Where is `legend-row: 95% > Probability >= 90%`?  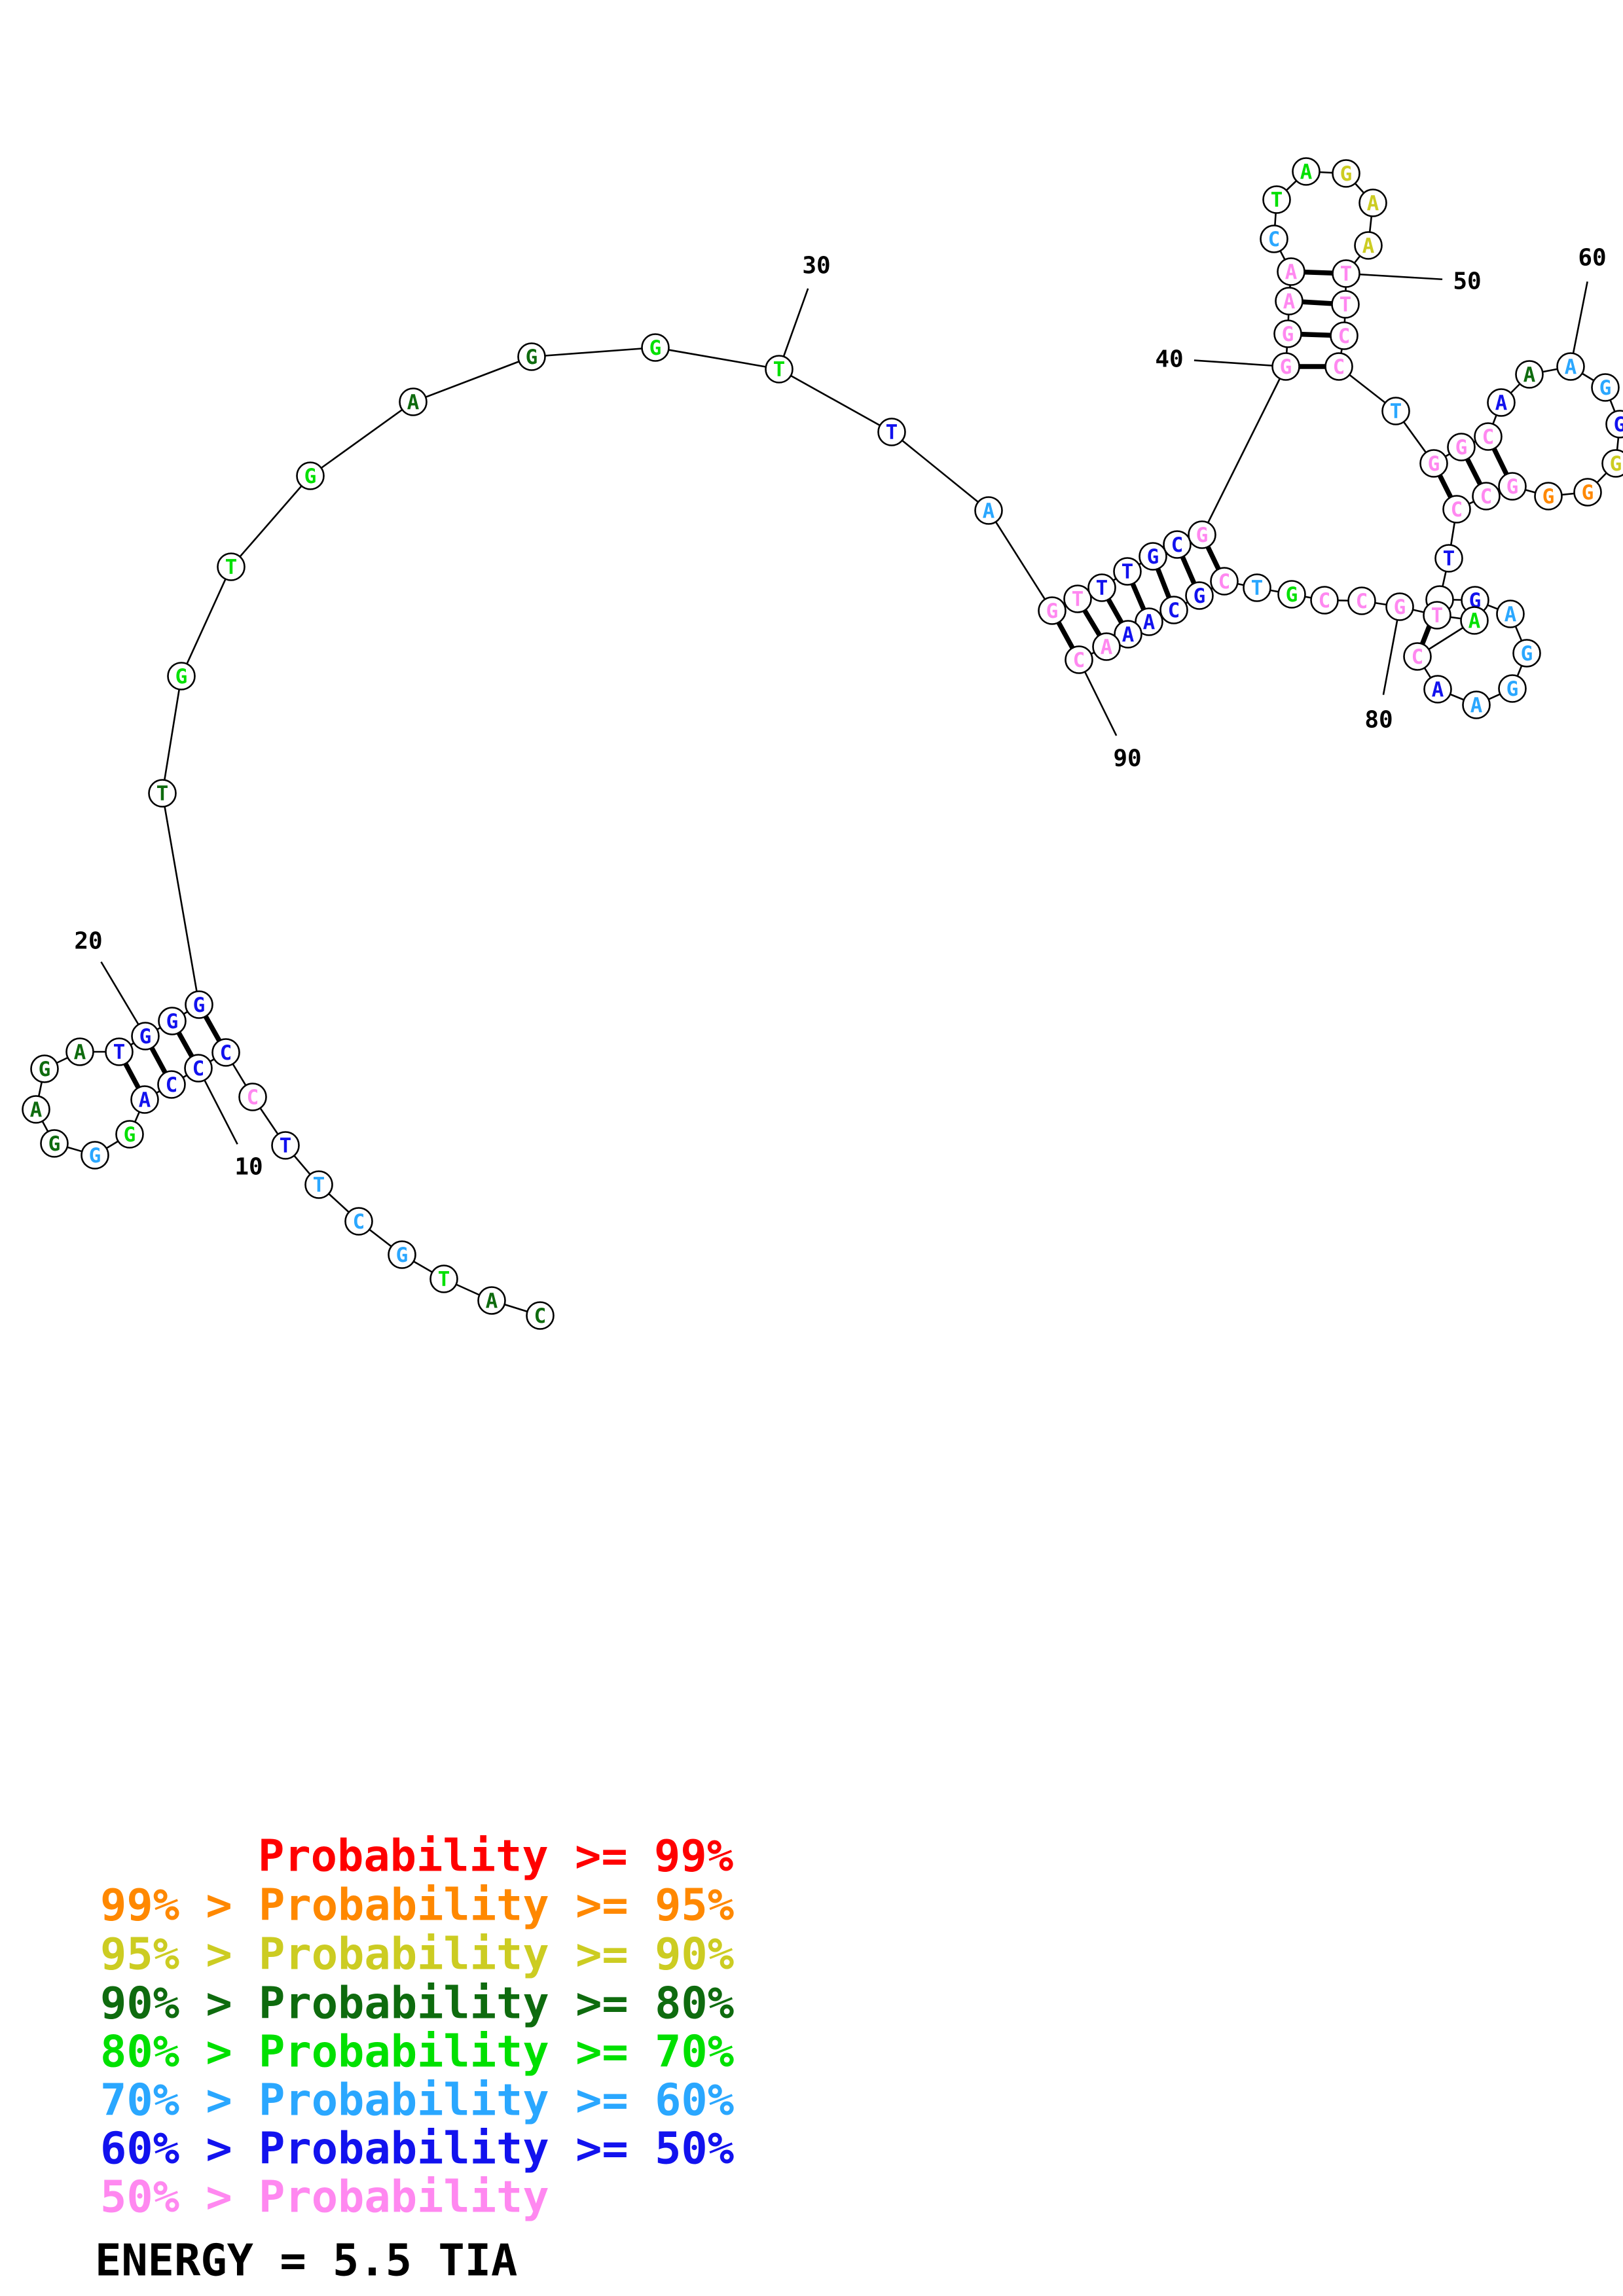 legend-row: 95% > Probability >= 90% is located at coordinates (417, 1953).